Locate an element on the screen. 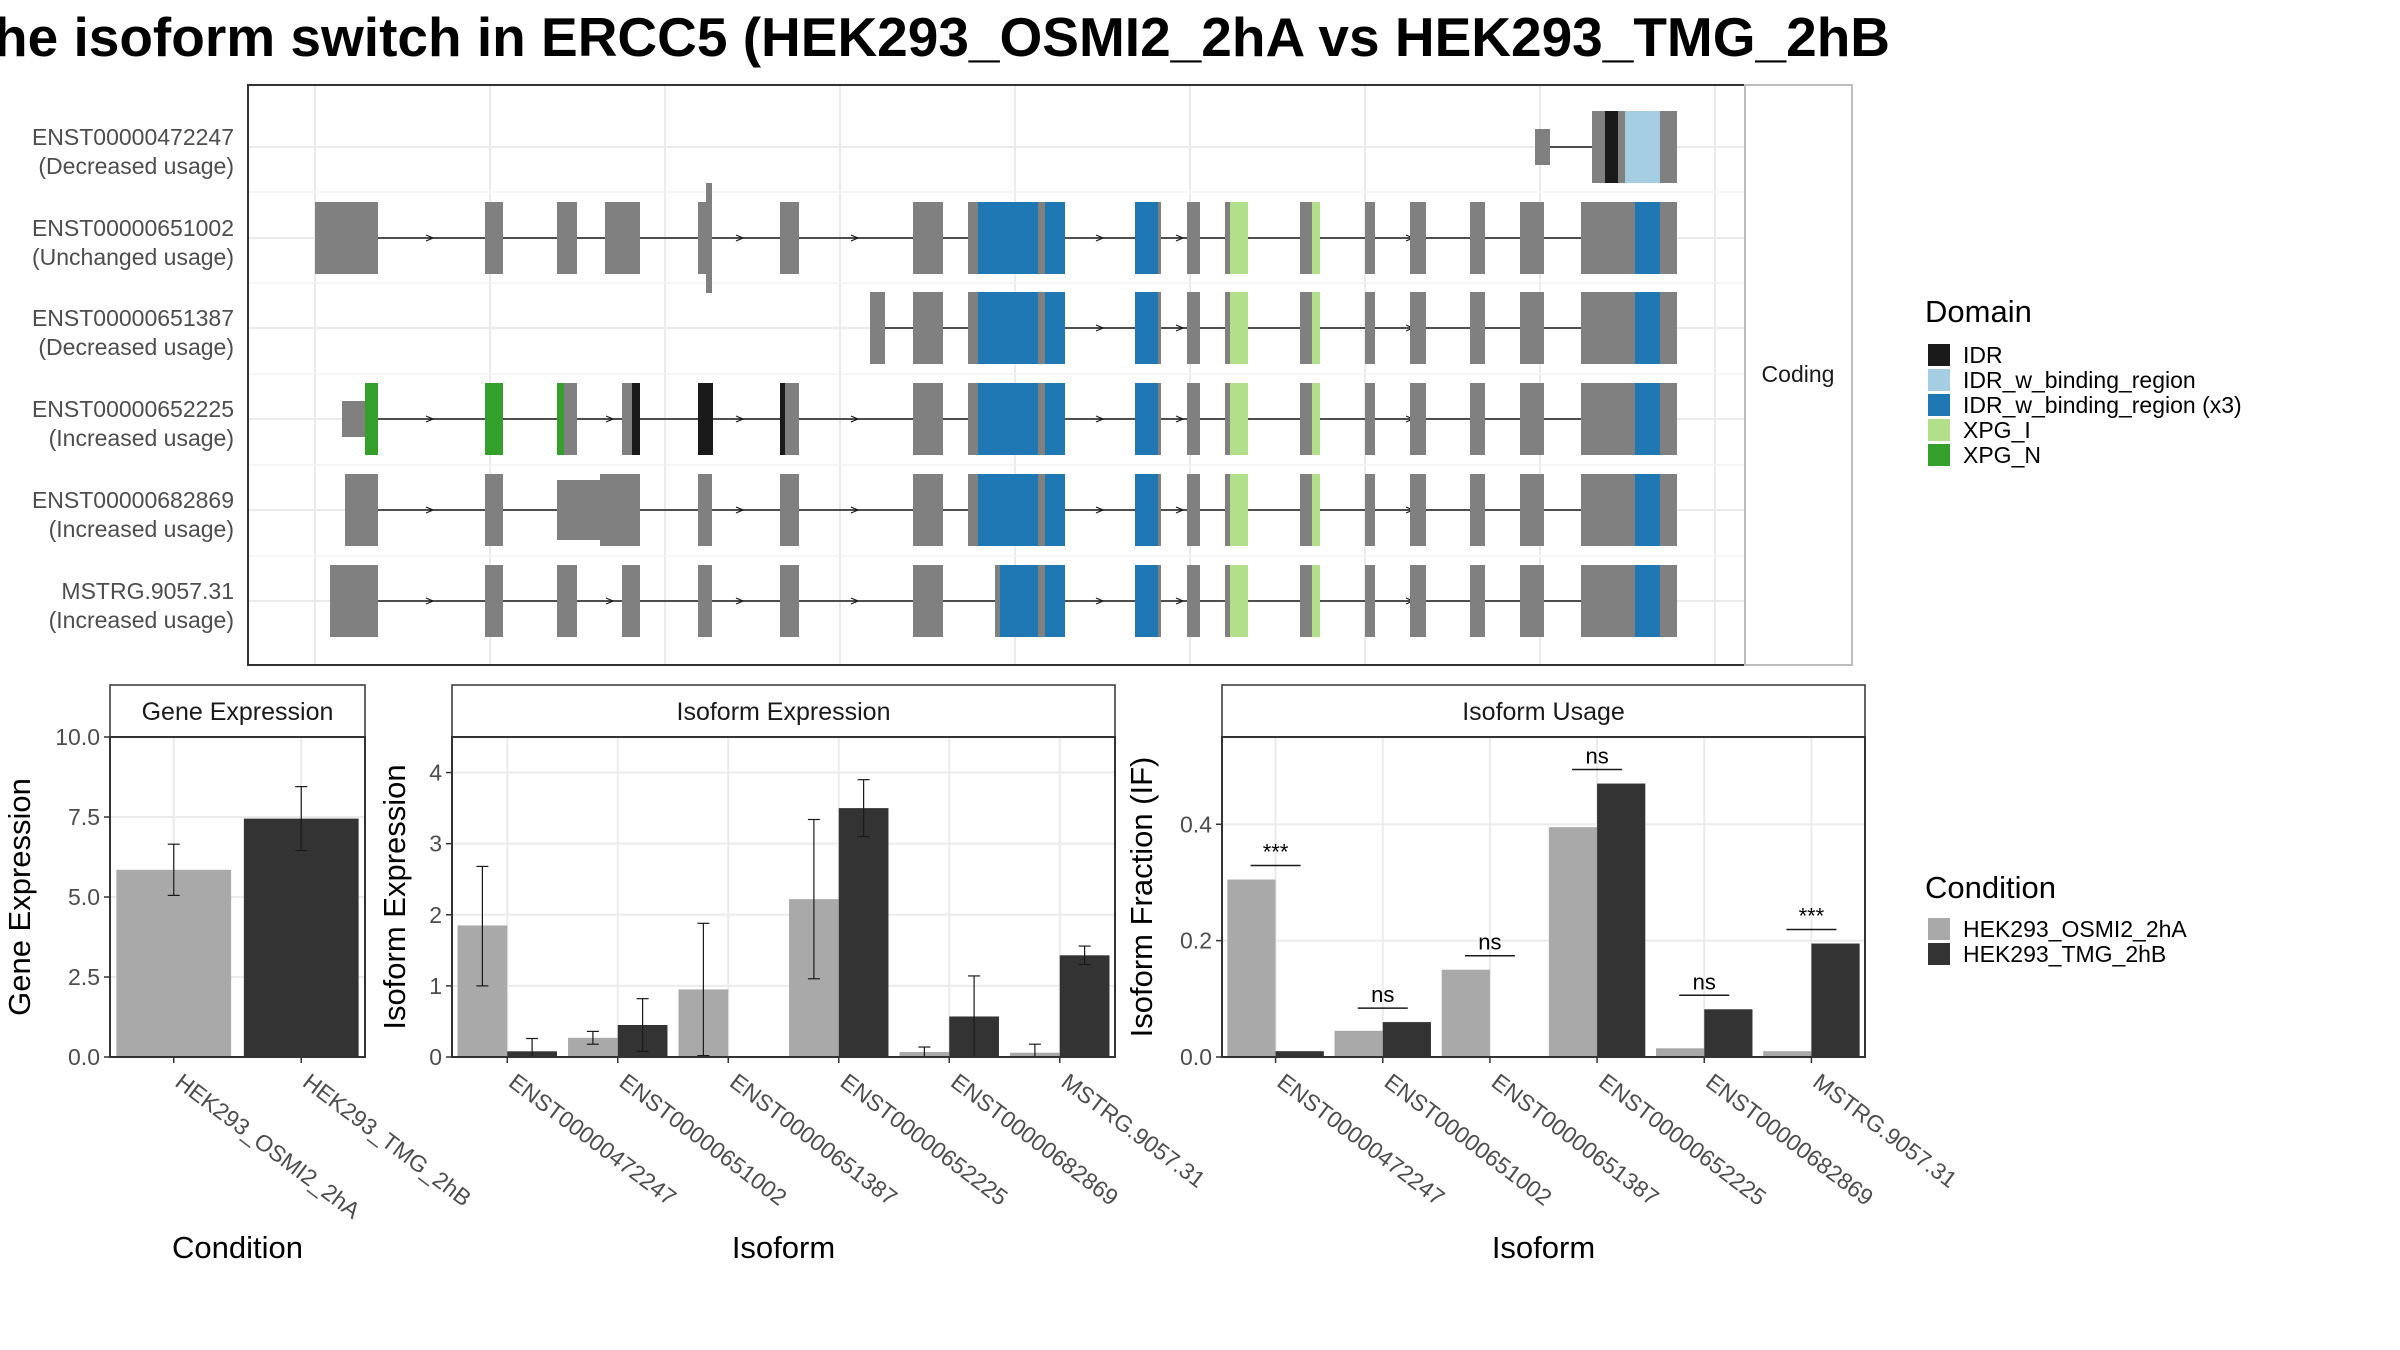  y-axis-title: Isoform Fraction (IF) is located at coordinates (1141, 897).